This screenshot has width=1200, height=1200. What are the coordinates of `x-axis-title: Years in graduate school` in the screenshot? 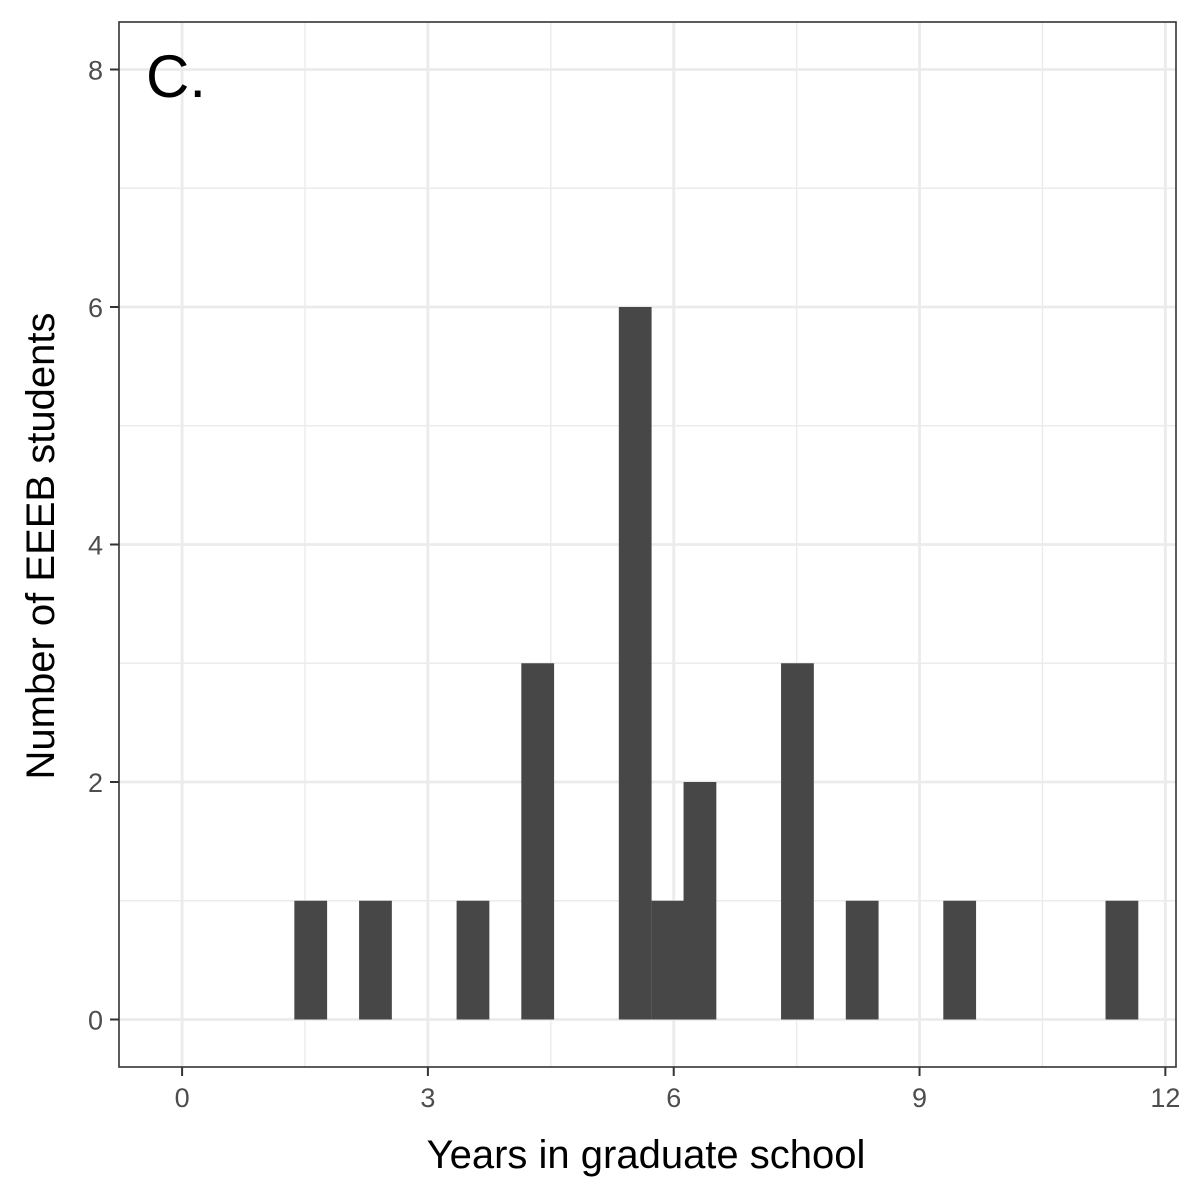 It's located at (646, 1155).